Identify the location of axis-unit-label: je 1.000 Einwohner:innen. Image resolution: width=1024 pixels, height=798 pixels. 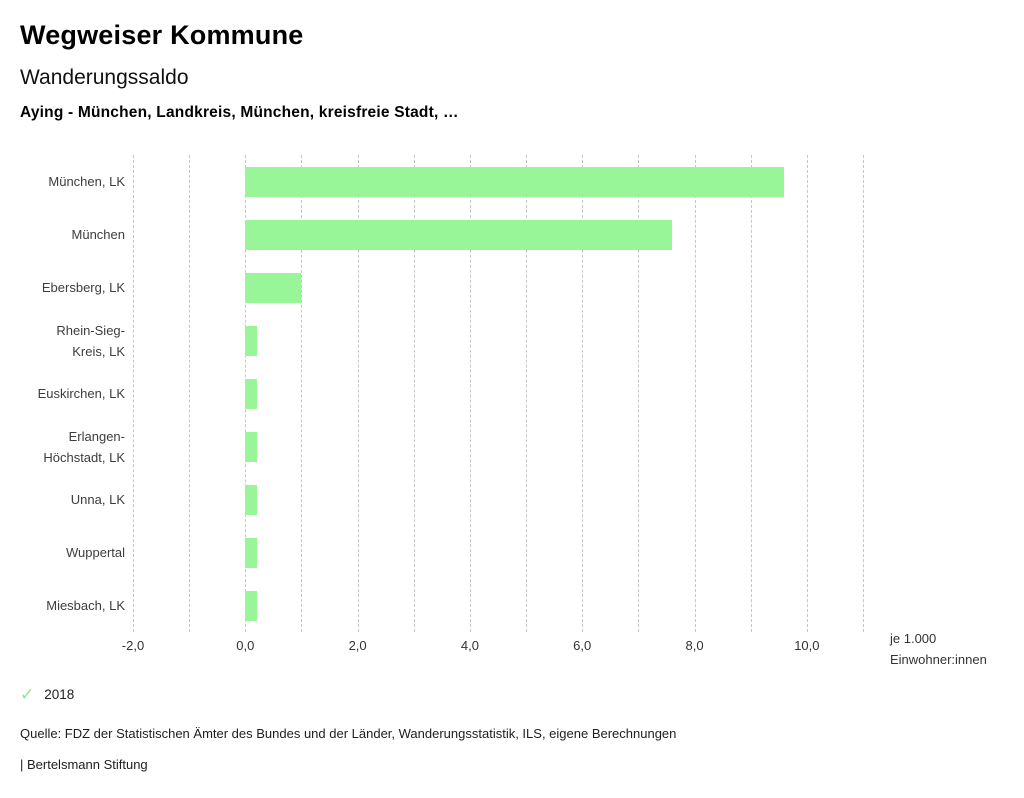
(938, 649).